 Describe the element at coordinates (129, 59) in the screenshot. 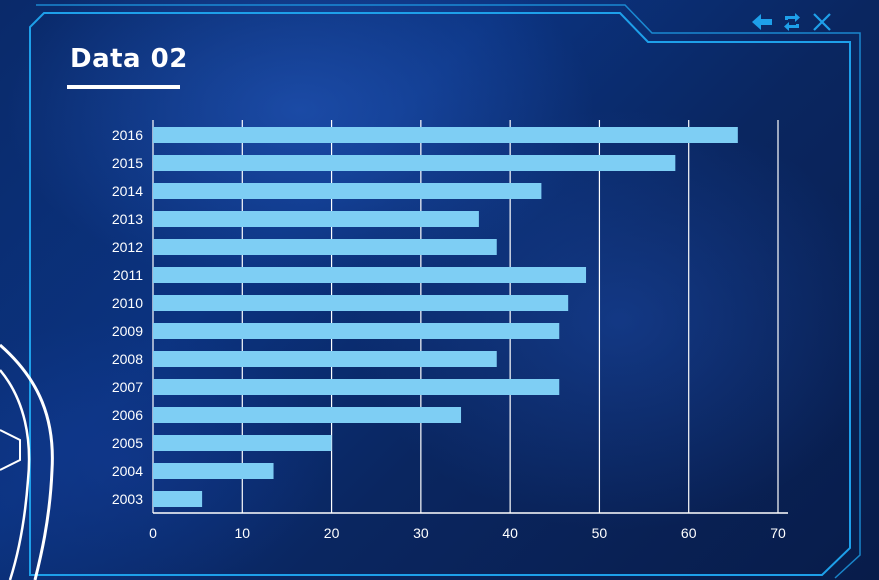

I see `page-title: Data 02` at that location.